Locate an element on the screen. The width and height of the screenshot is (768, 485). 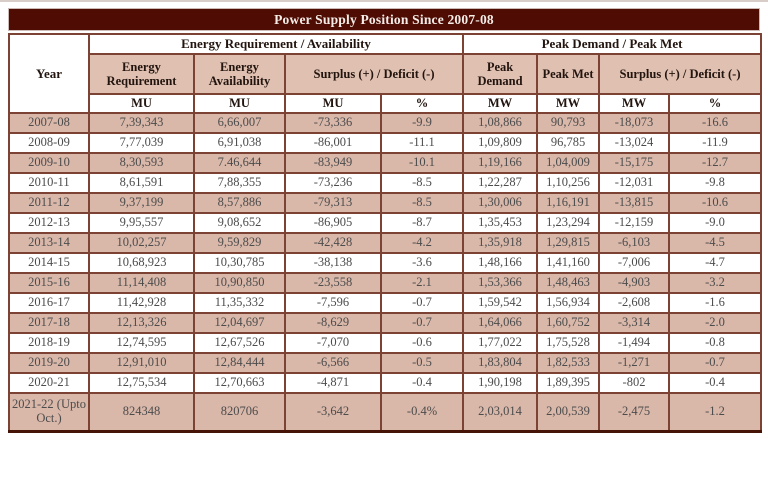
year-cell: 2021-22 (Upto Oct.) is located at coordinates (49, 412).